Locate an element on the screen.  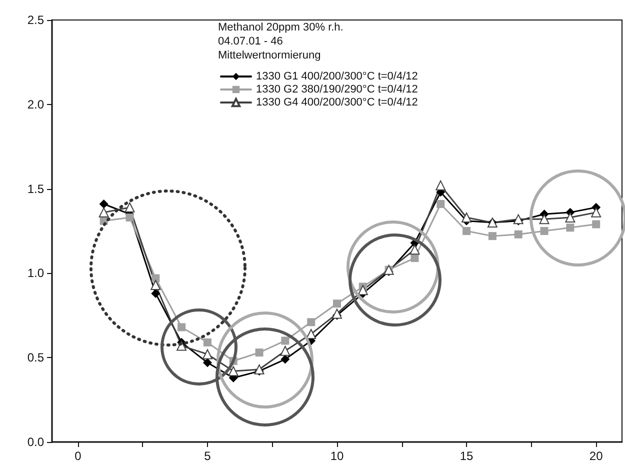
x-tick-label: 0 is located at coordinates (78, 456).